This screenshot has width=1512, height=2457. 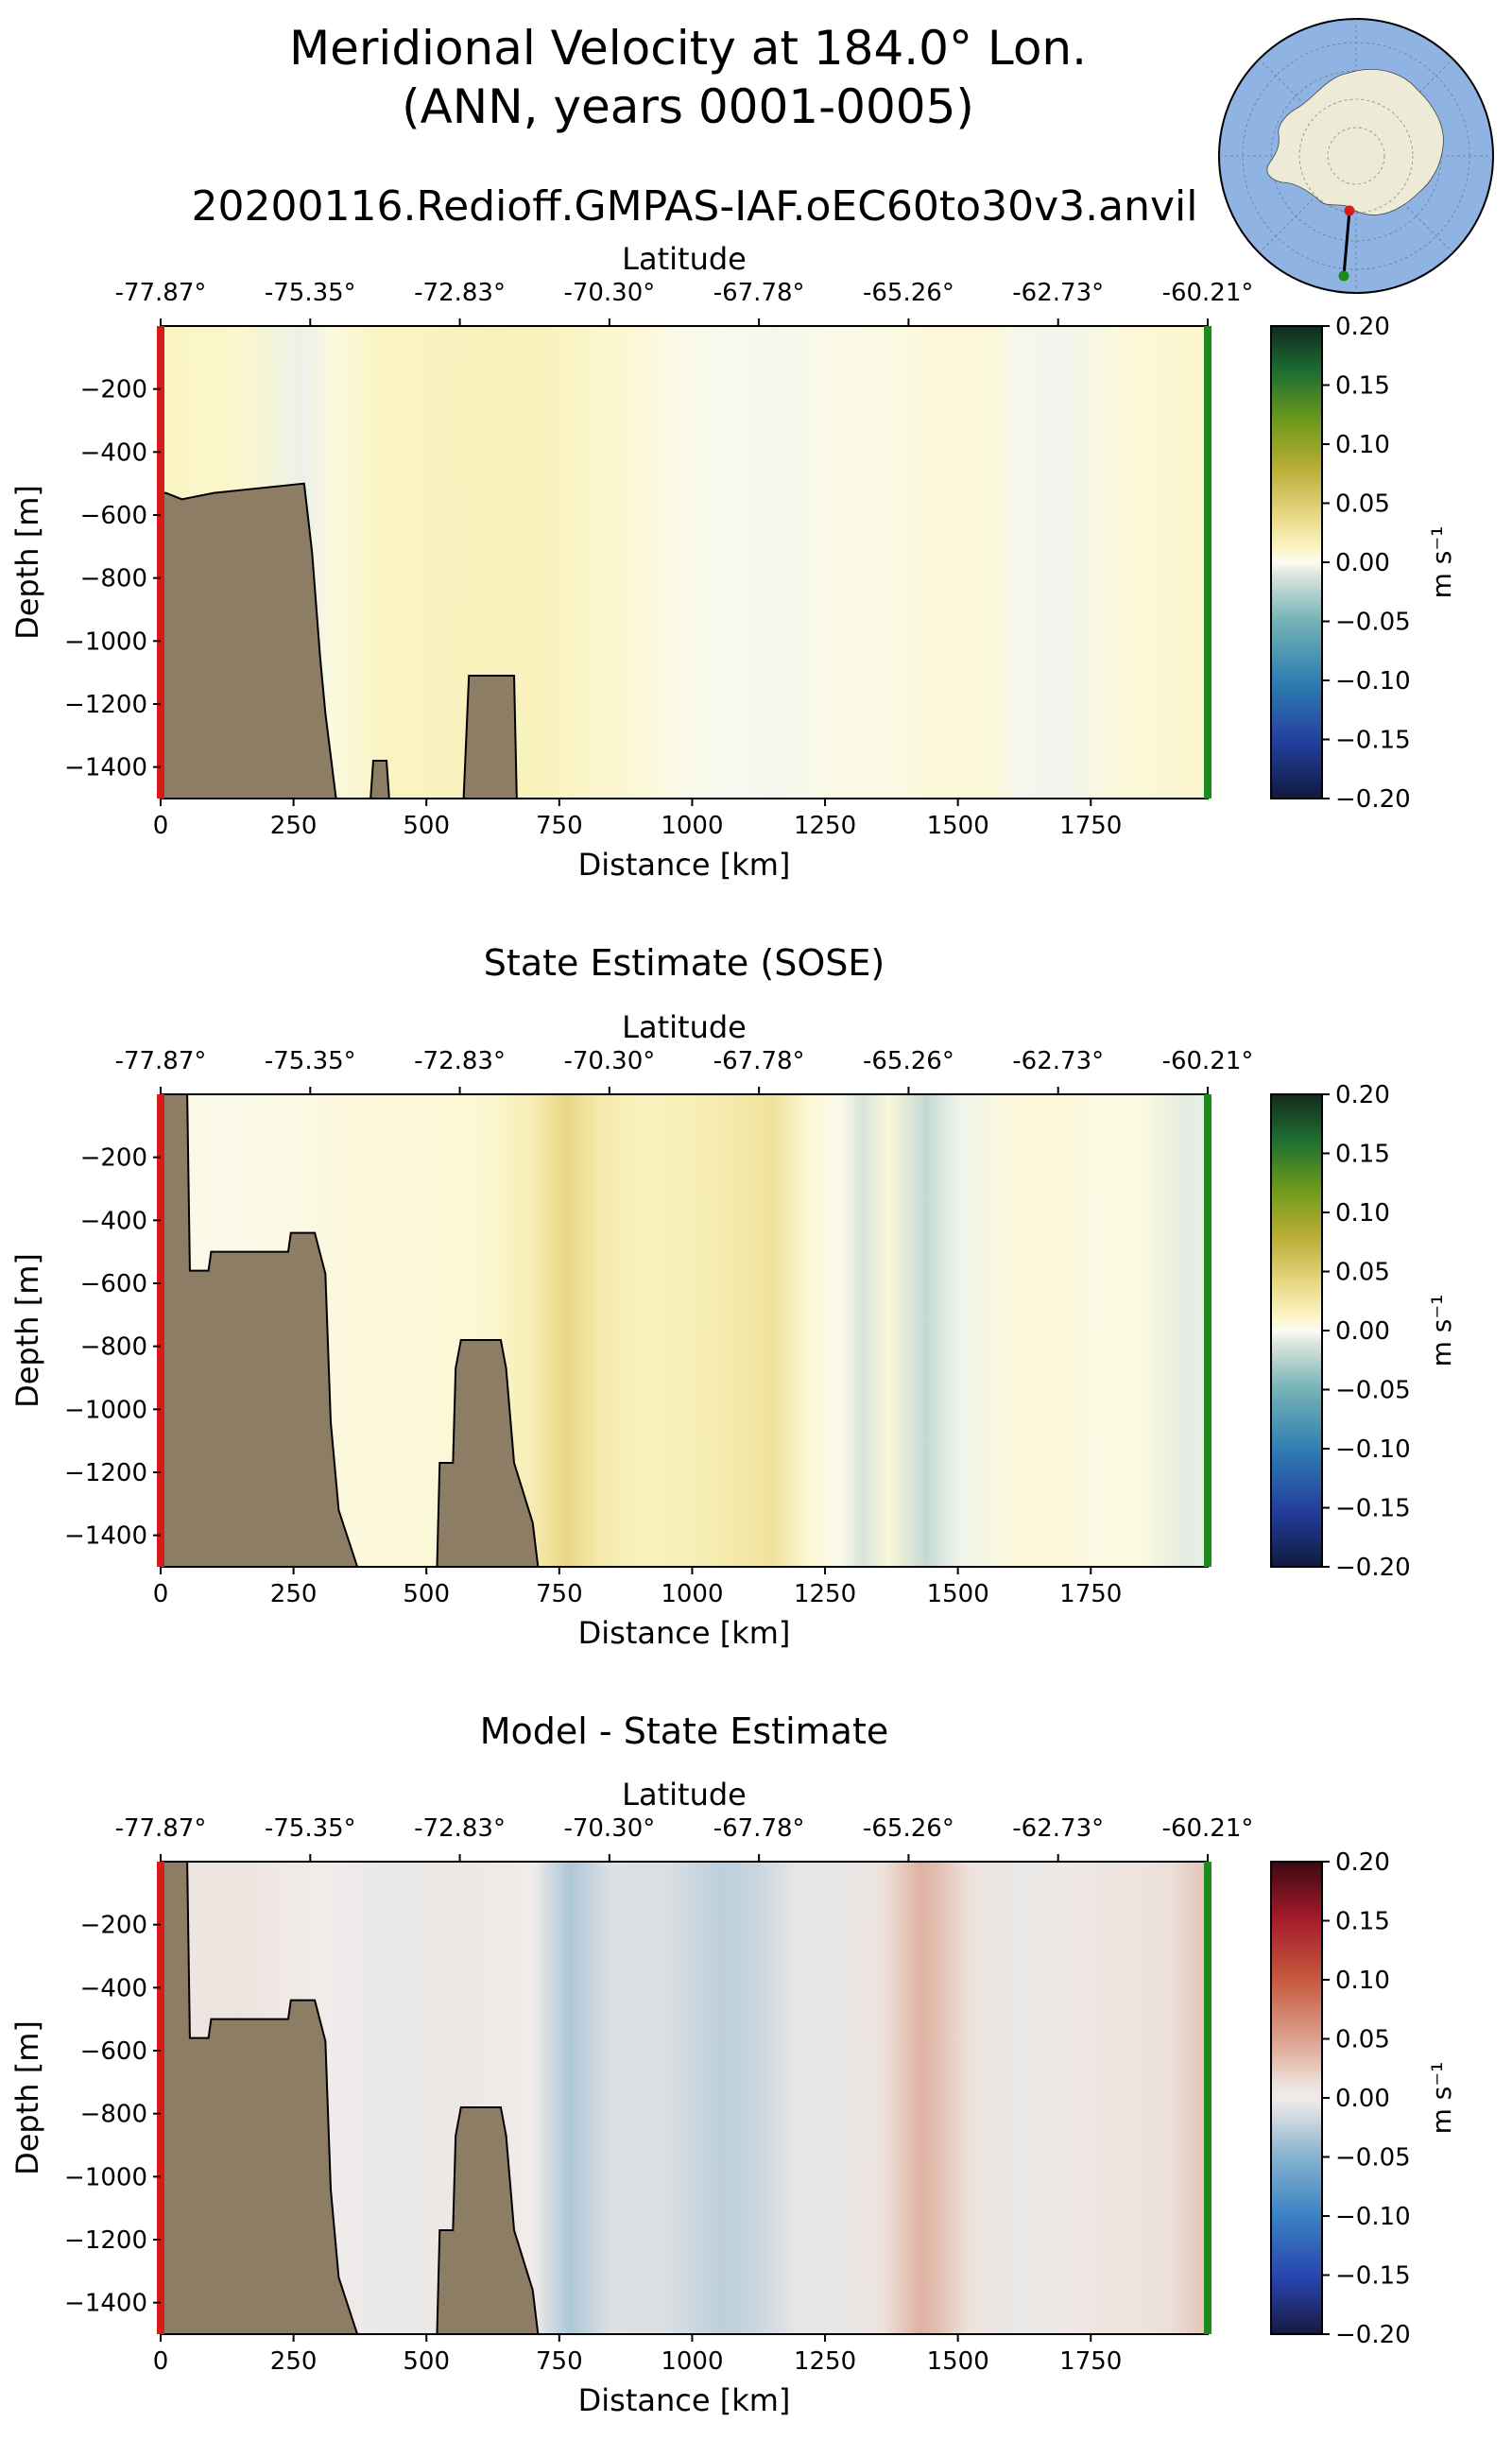 I want to click on y-tick-label: −800, so click(x=113, y=2115).